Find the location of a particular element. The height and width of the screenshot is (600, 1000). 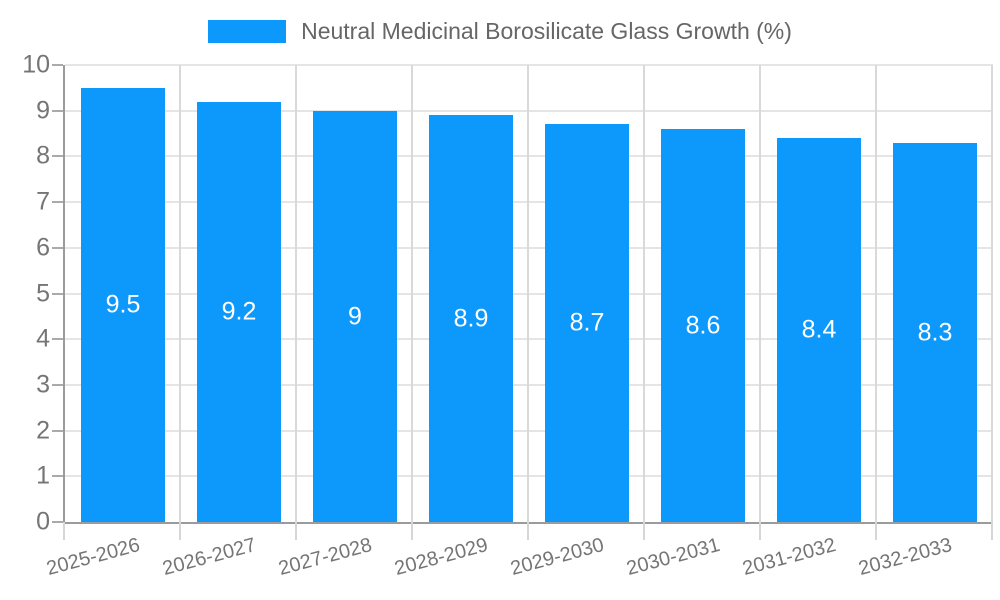

bar: 8.9 is located at coordinates (471, 318).